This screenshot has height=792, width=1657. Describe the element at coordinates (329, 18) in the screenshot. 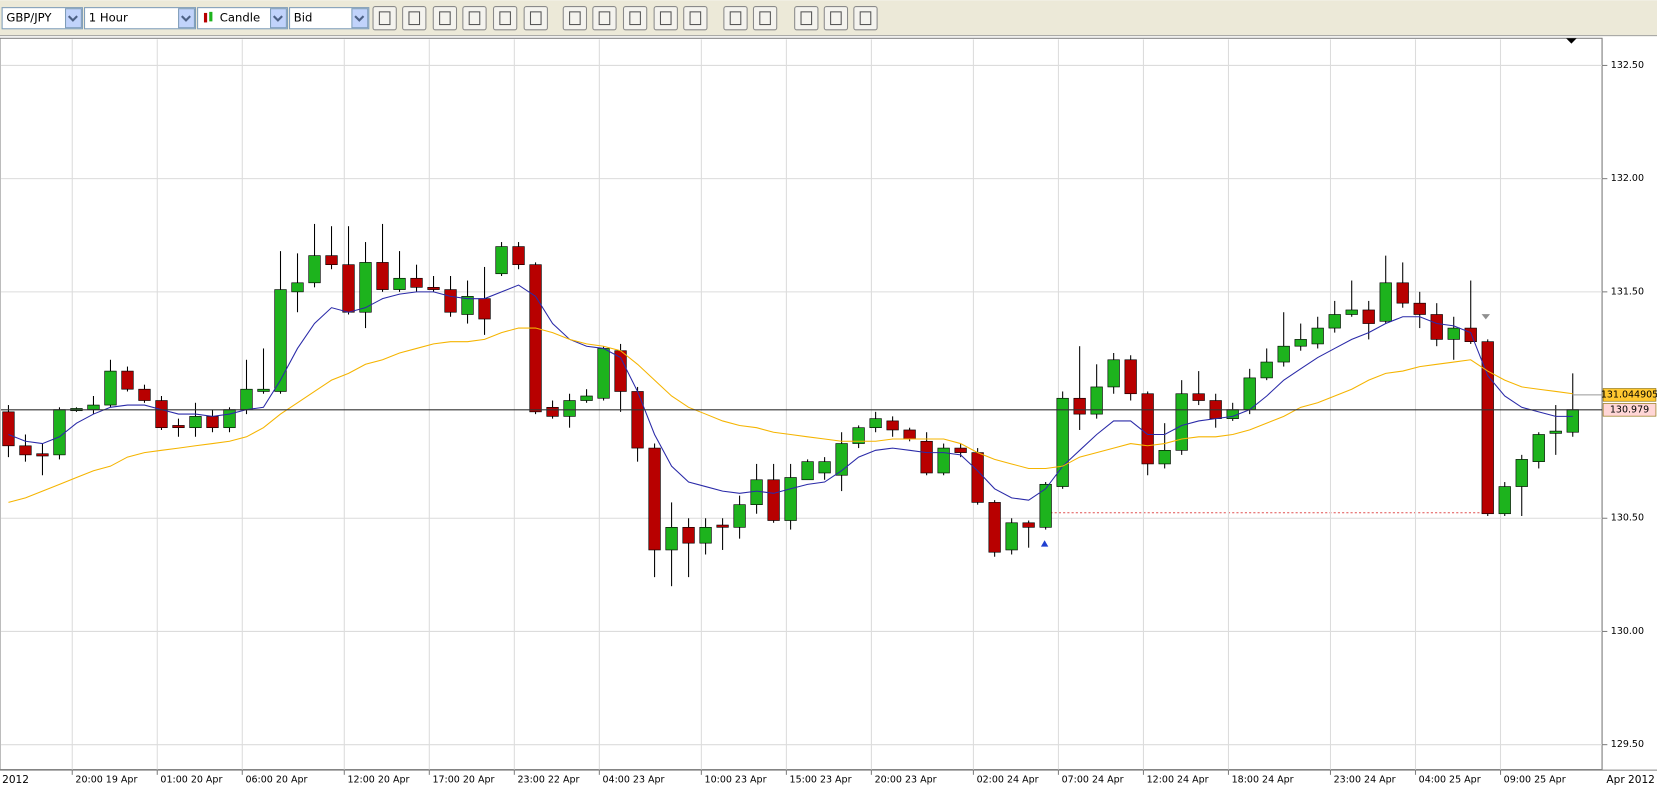

I see `price-select` at that location.